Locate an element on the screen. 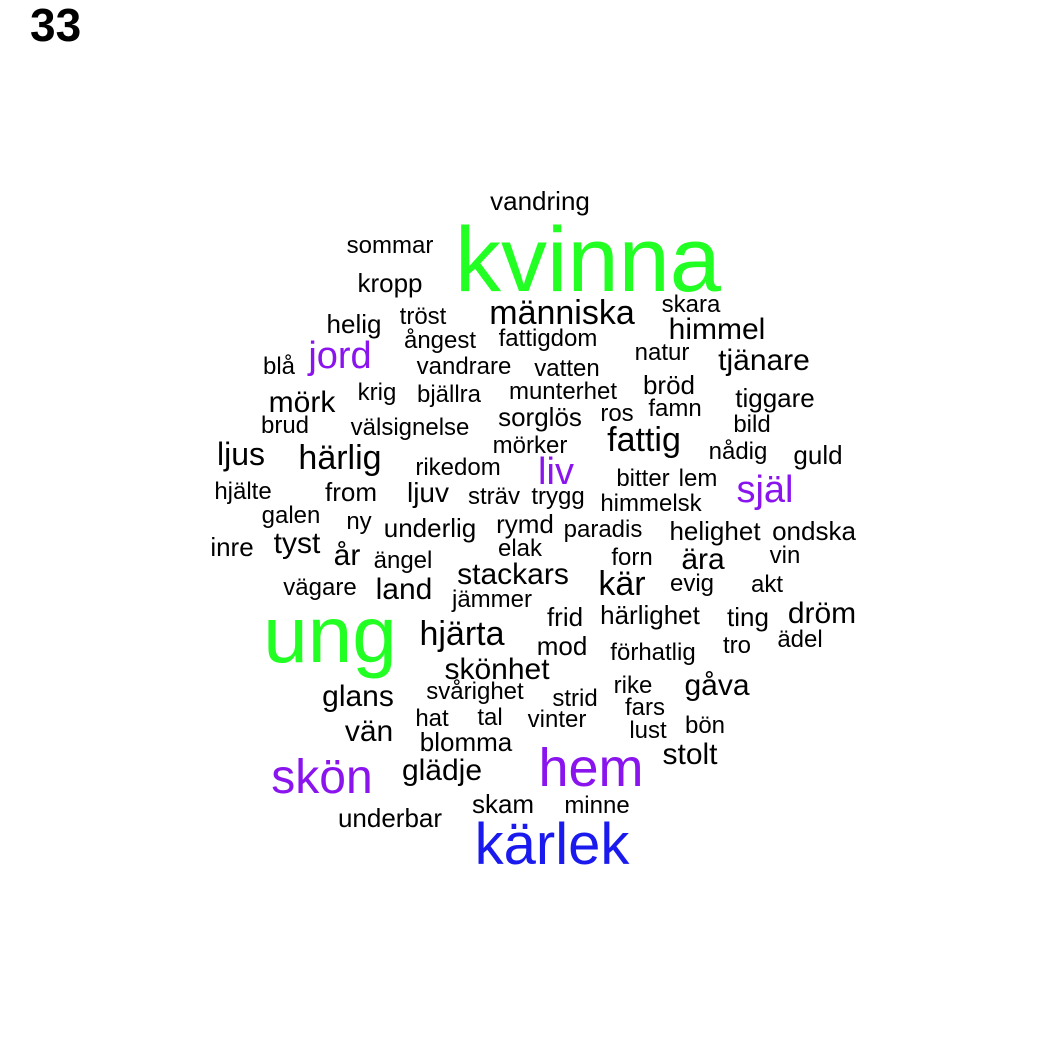 The height and width of the screenshot is (1050, 1050). word-tiggare: tiggare is located at coordinates (775, 398).